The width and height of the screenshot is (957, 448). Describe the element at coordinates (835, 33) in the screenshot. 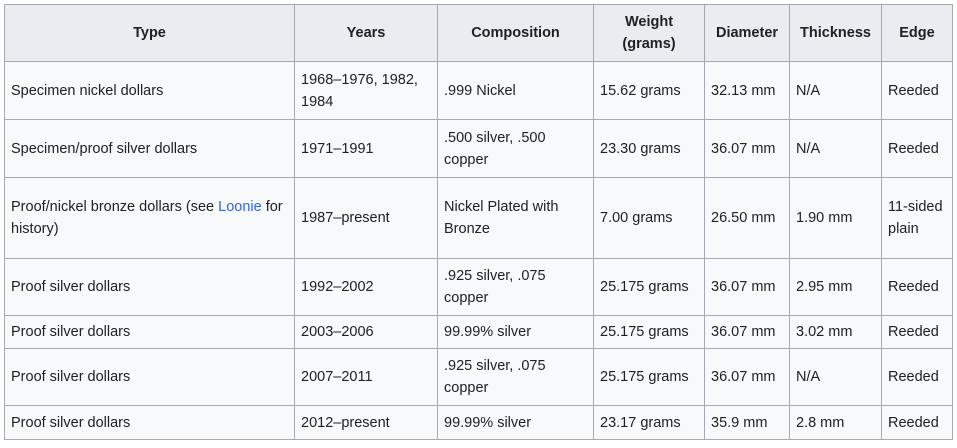

I see `column-header-thickness: Thickness` at that location.